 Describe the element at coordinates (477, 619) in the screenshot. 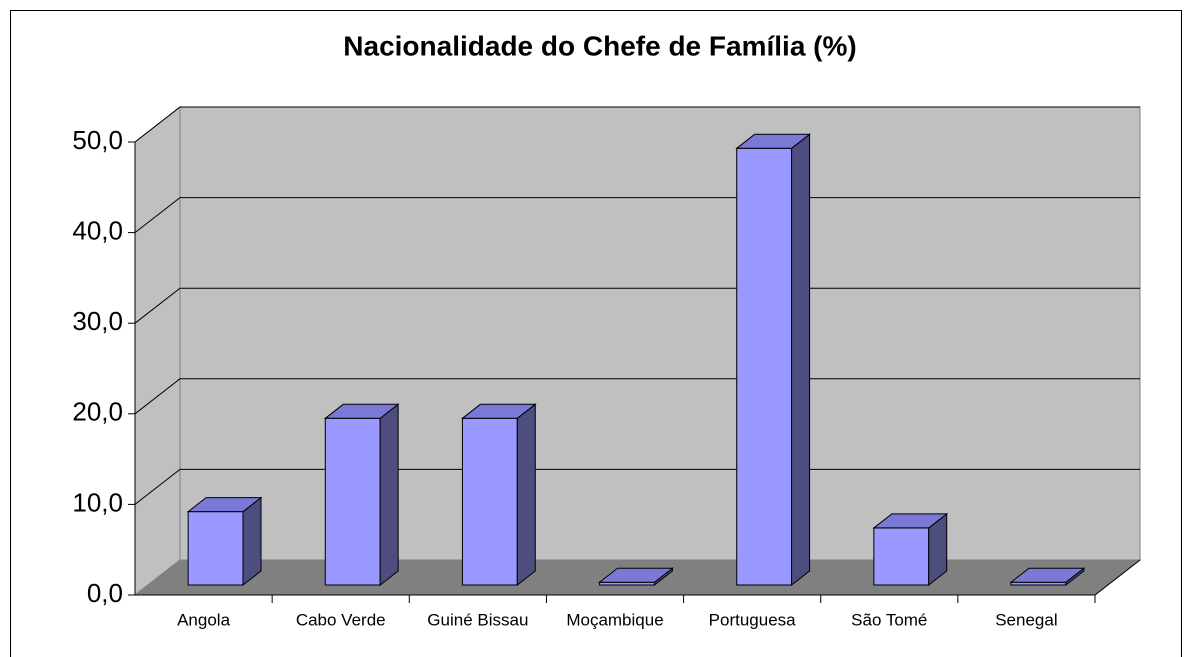

I see `x-tick-label: Guiné Bissau` at that location.